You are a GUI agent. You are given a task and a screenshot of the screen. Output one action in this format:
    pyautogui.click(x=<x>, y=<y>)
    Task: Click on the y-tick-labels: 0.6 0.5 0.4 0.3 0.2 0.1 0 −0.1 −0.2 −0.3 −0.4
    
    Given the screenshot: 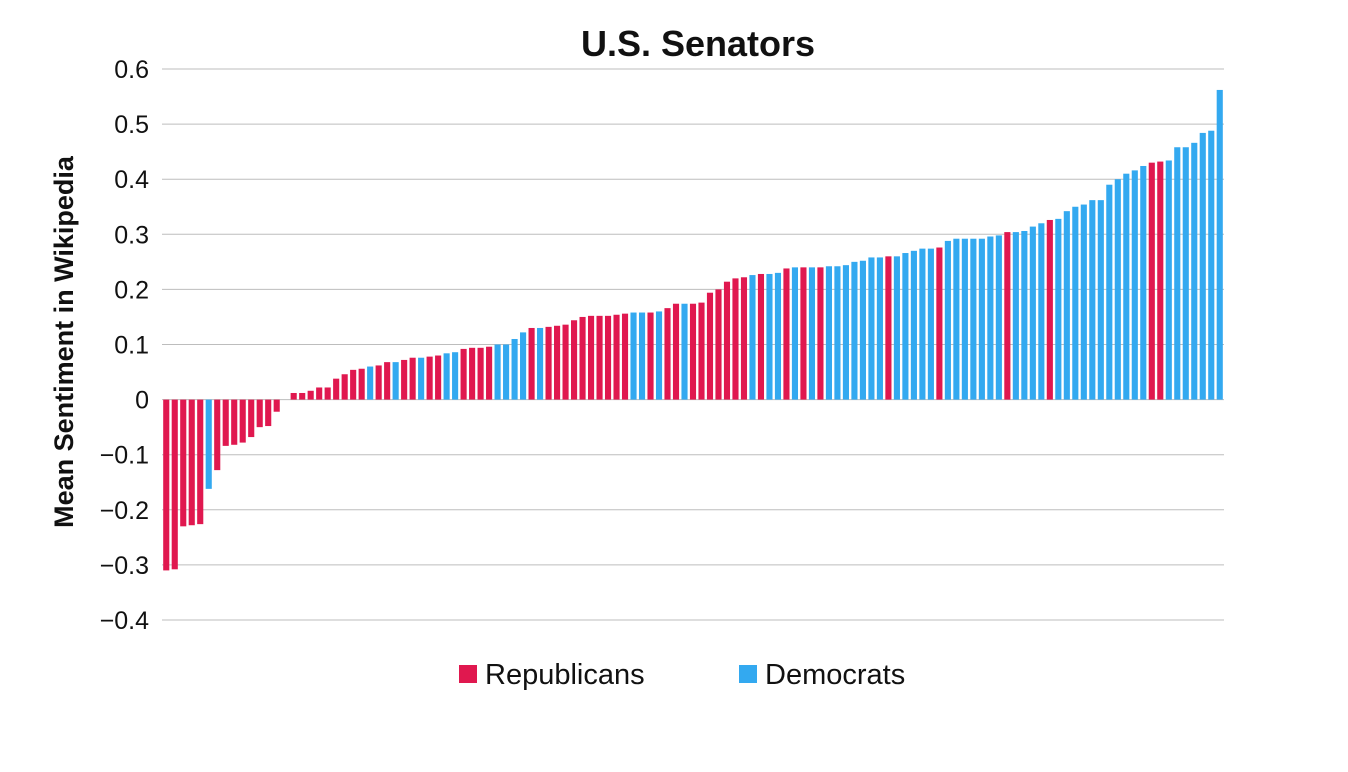 What is the action you would take?
    pyautogui.click(x=124, y=345)
    